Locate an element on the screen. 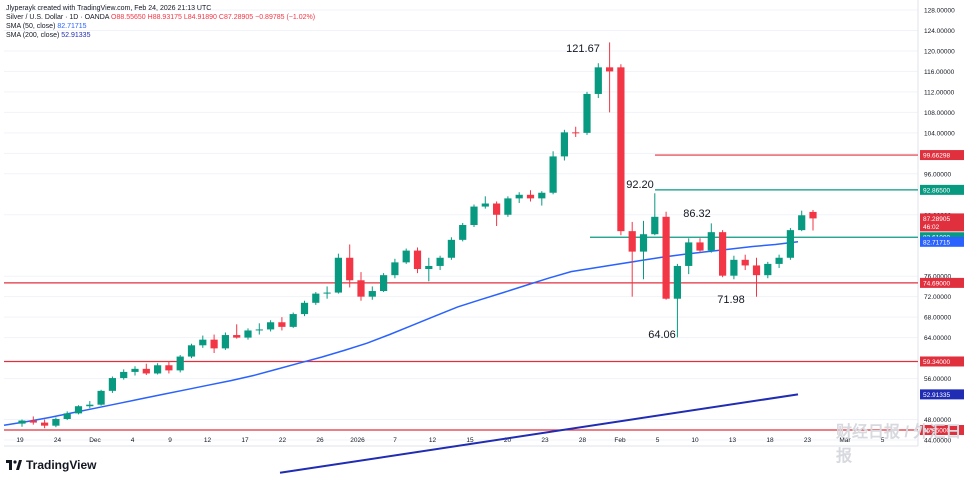 The width and height of the screenshot is (964, 482). y-tick-label: 48.00000 is located at coordinates (937, 420).